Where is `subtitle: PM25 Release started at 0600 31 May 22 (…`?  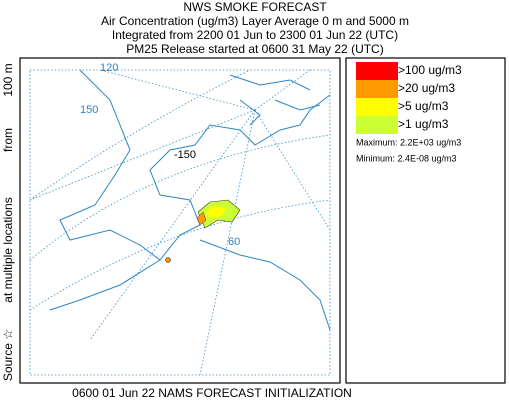
subtitle: PM25 Release started at 0600 31 May 22 (… is located at coordinates (254, 49).